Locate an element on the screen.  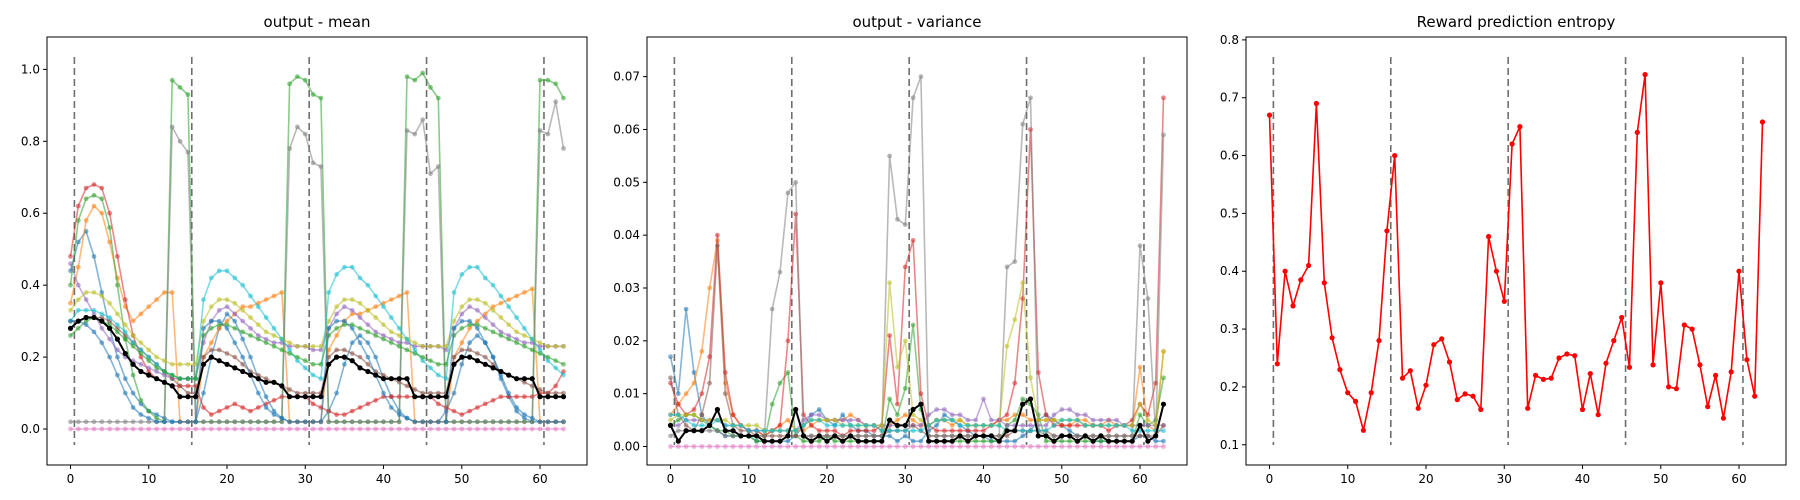
x-tick-label: 30 is located at coordinates (905, 479).